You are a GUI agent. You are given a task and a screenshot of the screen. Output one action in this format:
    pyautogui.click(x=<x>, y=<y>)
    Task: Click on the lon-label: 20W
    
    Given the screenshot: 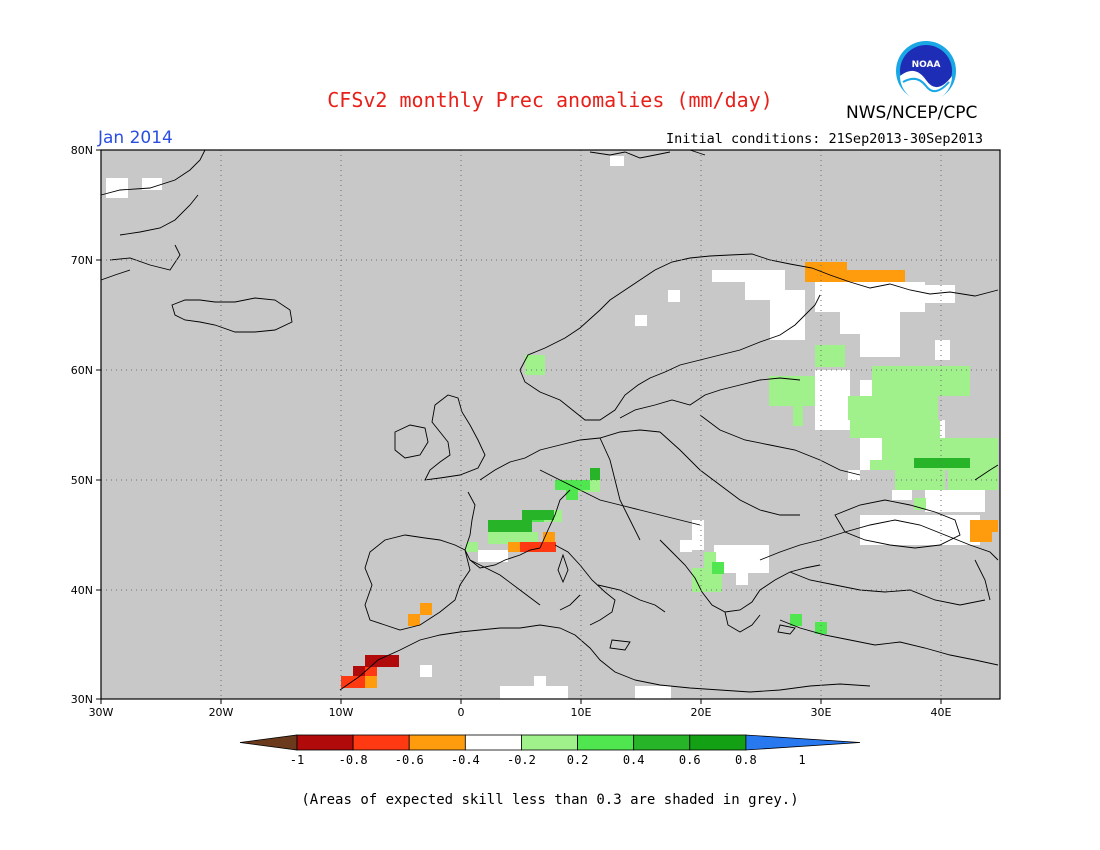 What is the action you would take?
    pyautogui.click(x=221, y=712)
    